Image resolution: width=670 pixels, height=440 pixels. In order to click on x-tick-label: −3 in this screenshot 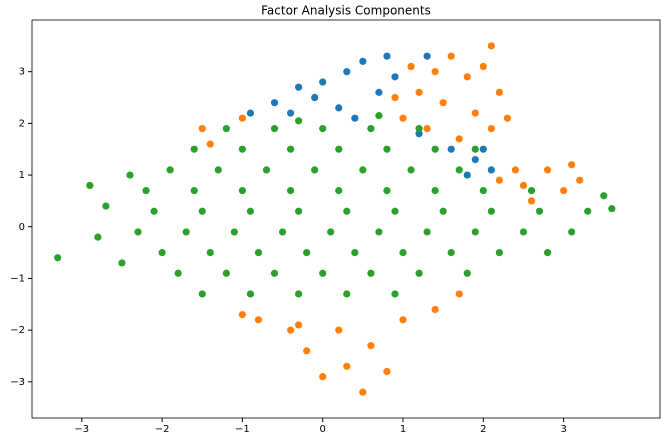, I will do `click(81, 429)`.